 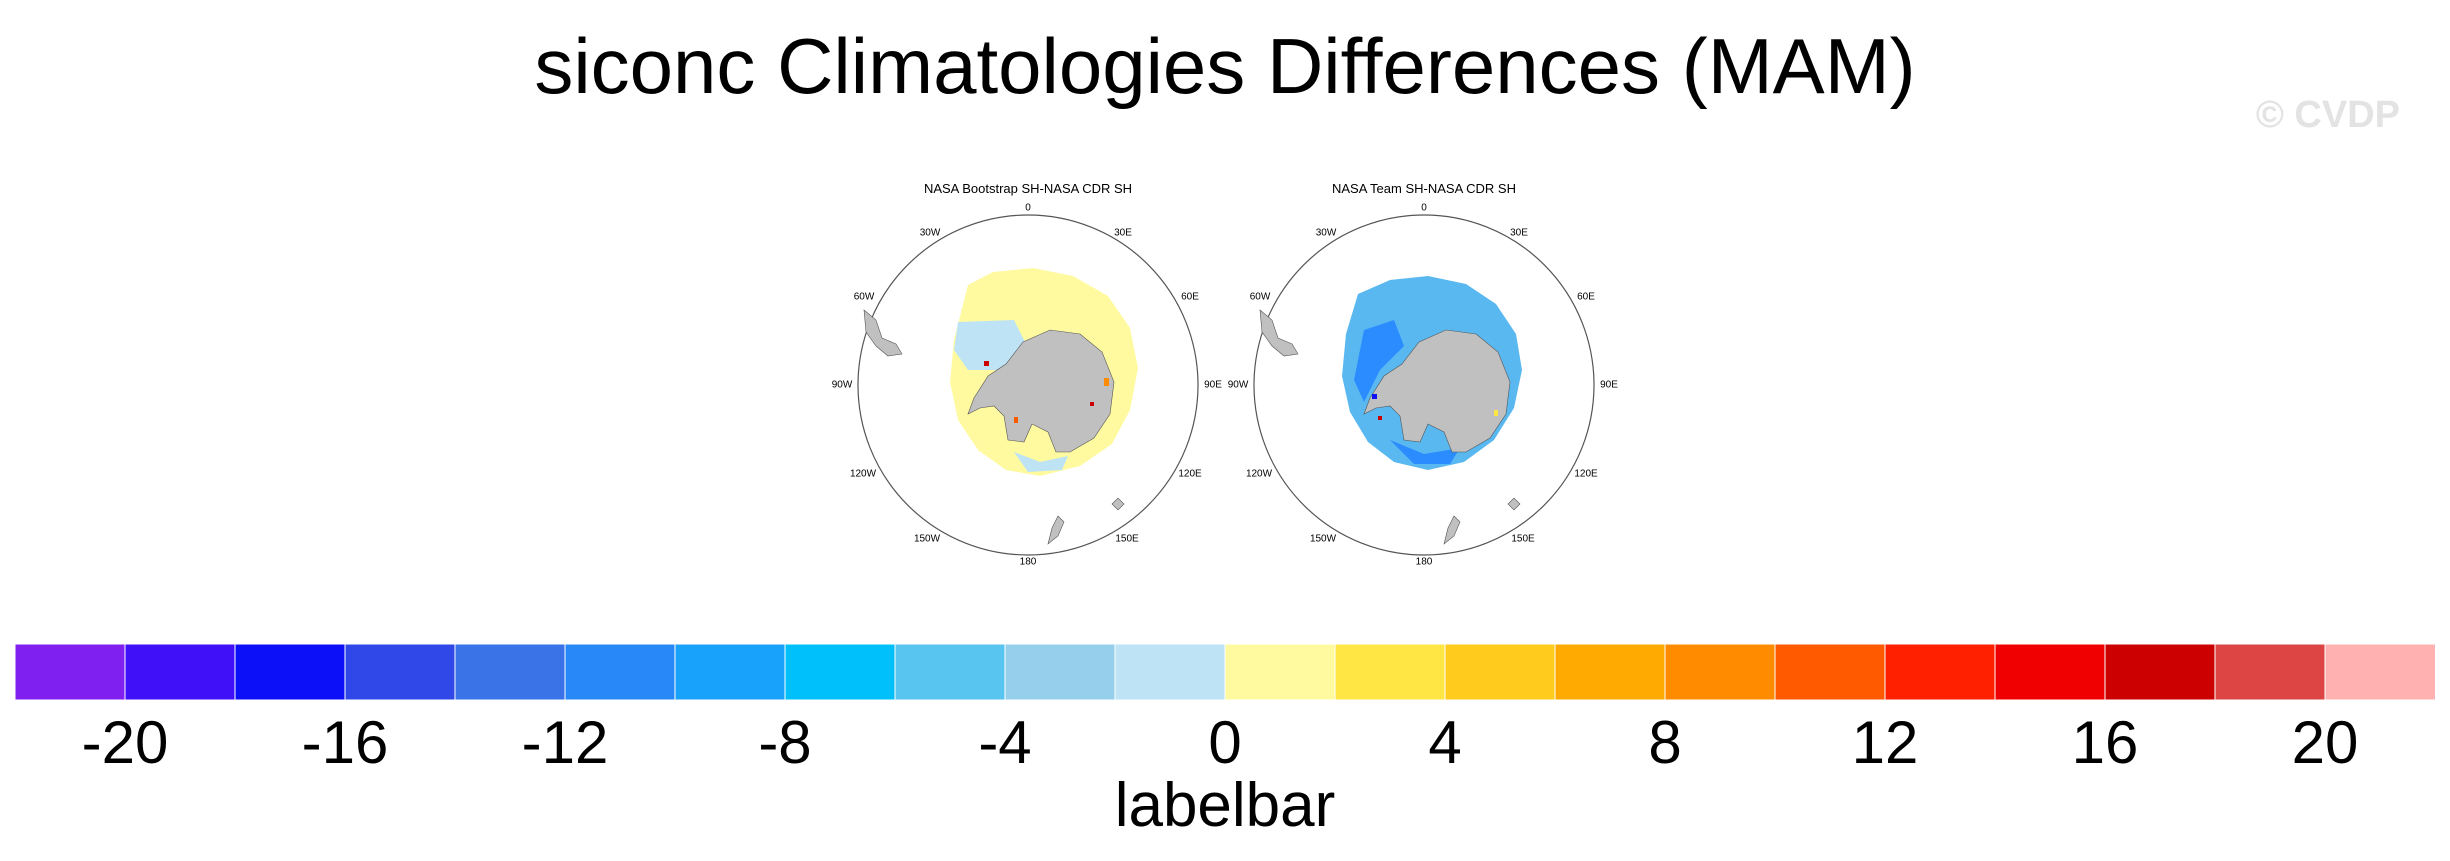 What do you see at coordinates (2325, 742) in the screenshot?
I see `labelbar-tick-label: 20` at bounding box center [2325, 742].